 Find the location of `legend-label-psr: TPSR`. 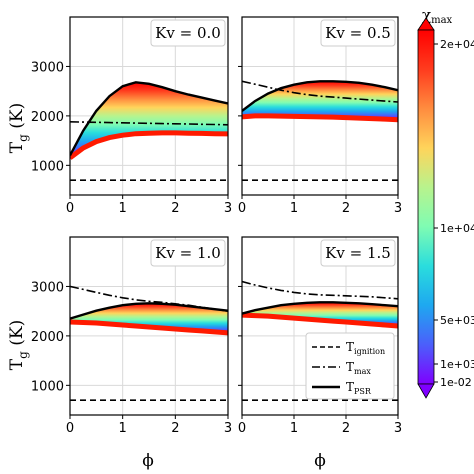

legend-label-psr: TPSR is located at coordinates (359, 388).